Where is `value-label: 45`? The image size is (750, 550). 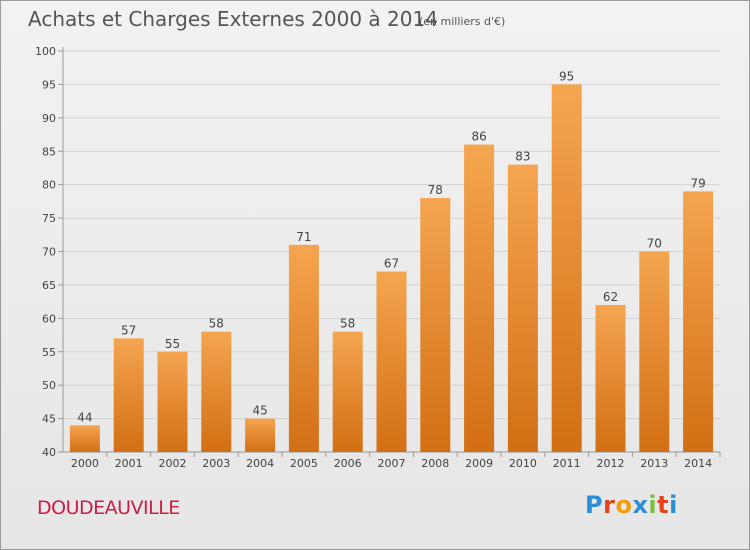
value-label: 45 is located at coordinates (259, 411).